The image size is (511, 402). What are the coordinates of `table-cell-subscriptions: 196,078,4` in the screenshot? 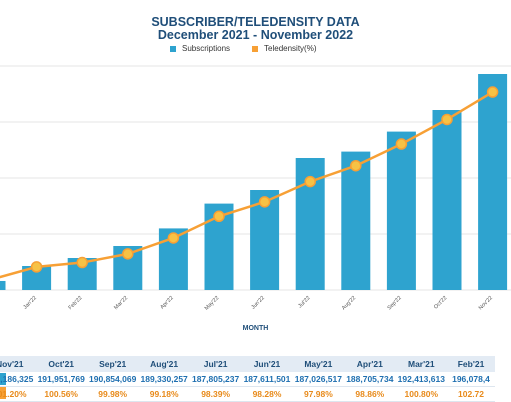 It's located at (471, 379).